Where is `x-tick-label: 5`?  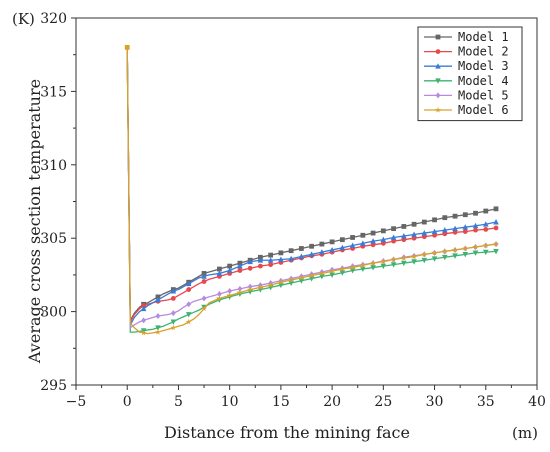 x-tick-label: 5 is located at coordinates (178, 402).